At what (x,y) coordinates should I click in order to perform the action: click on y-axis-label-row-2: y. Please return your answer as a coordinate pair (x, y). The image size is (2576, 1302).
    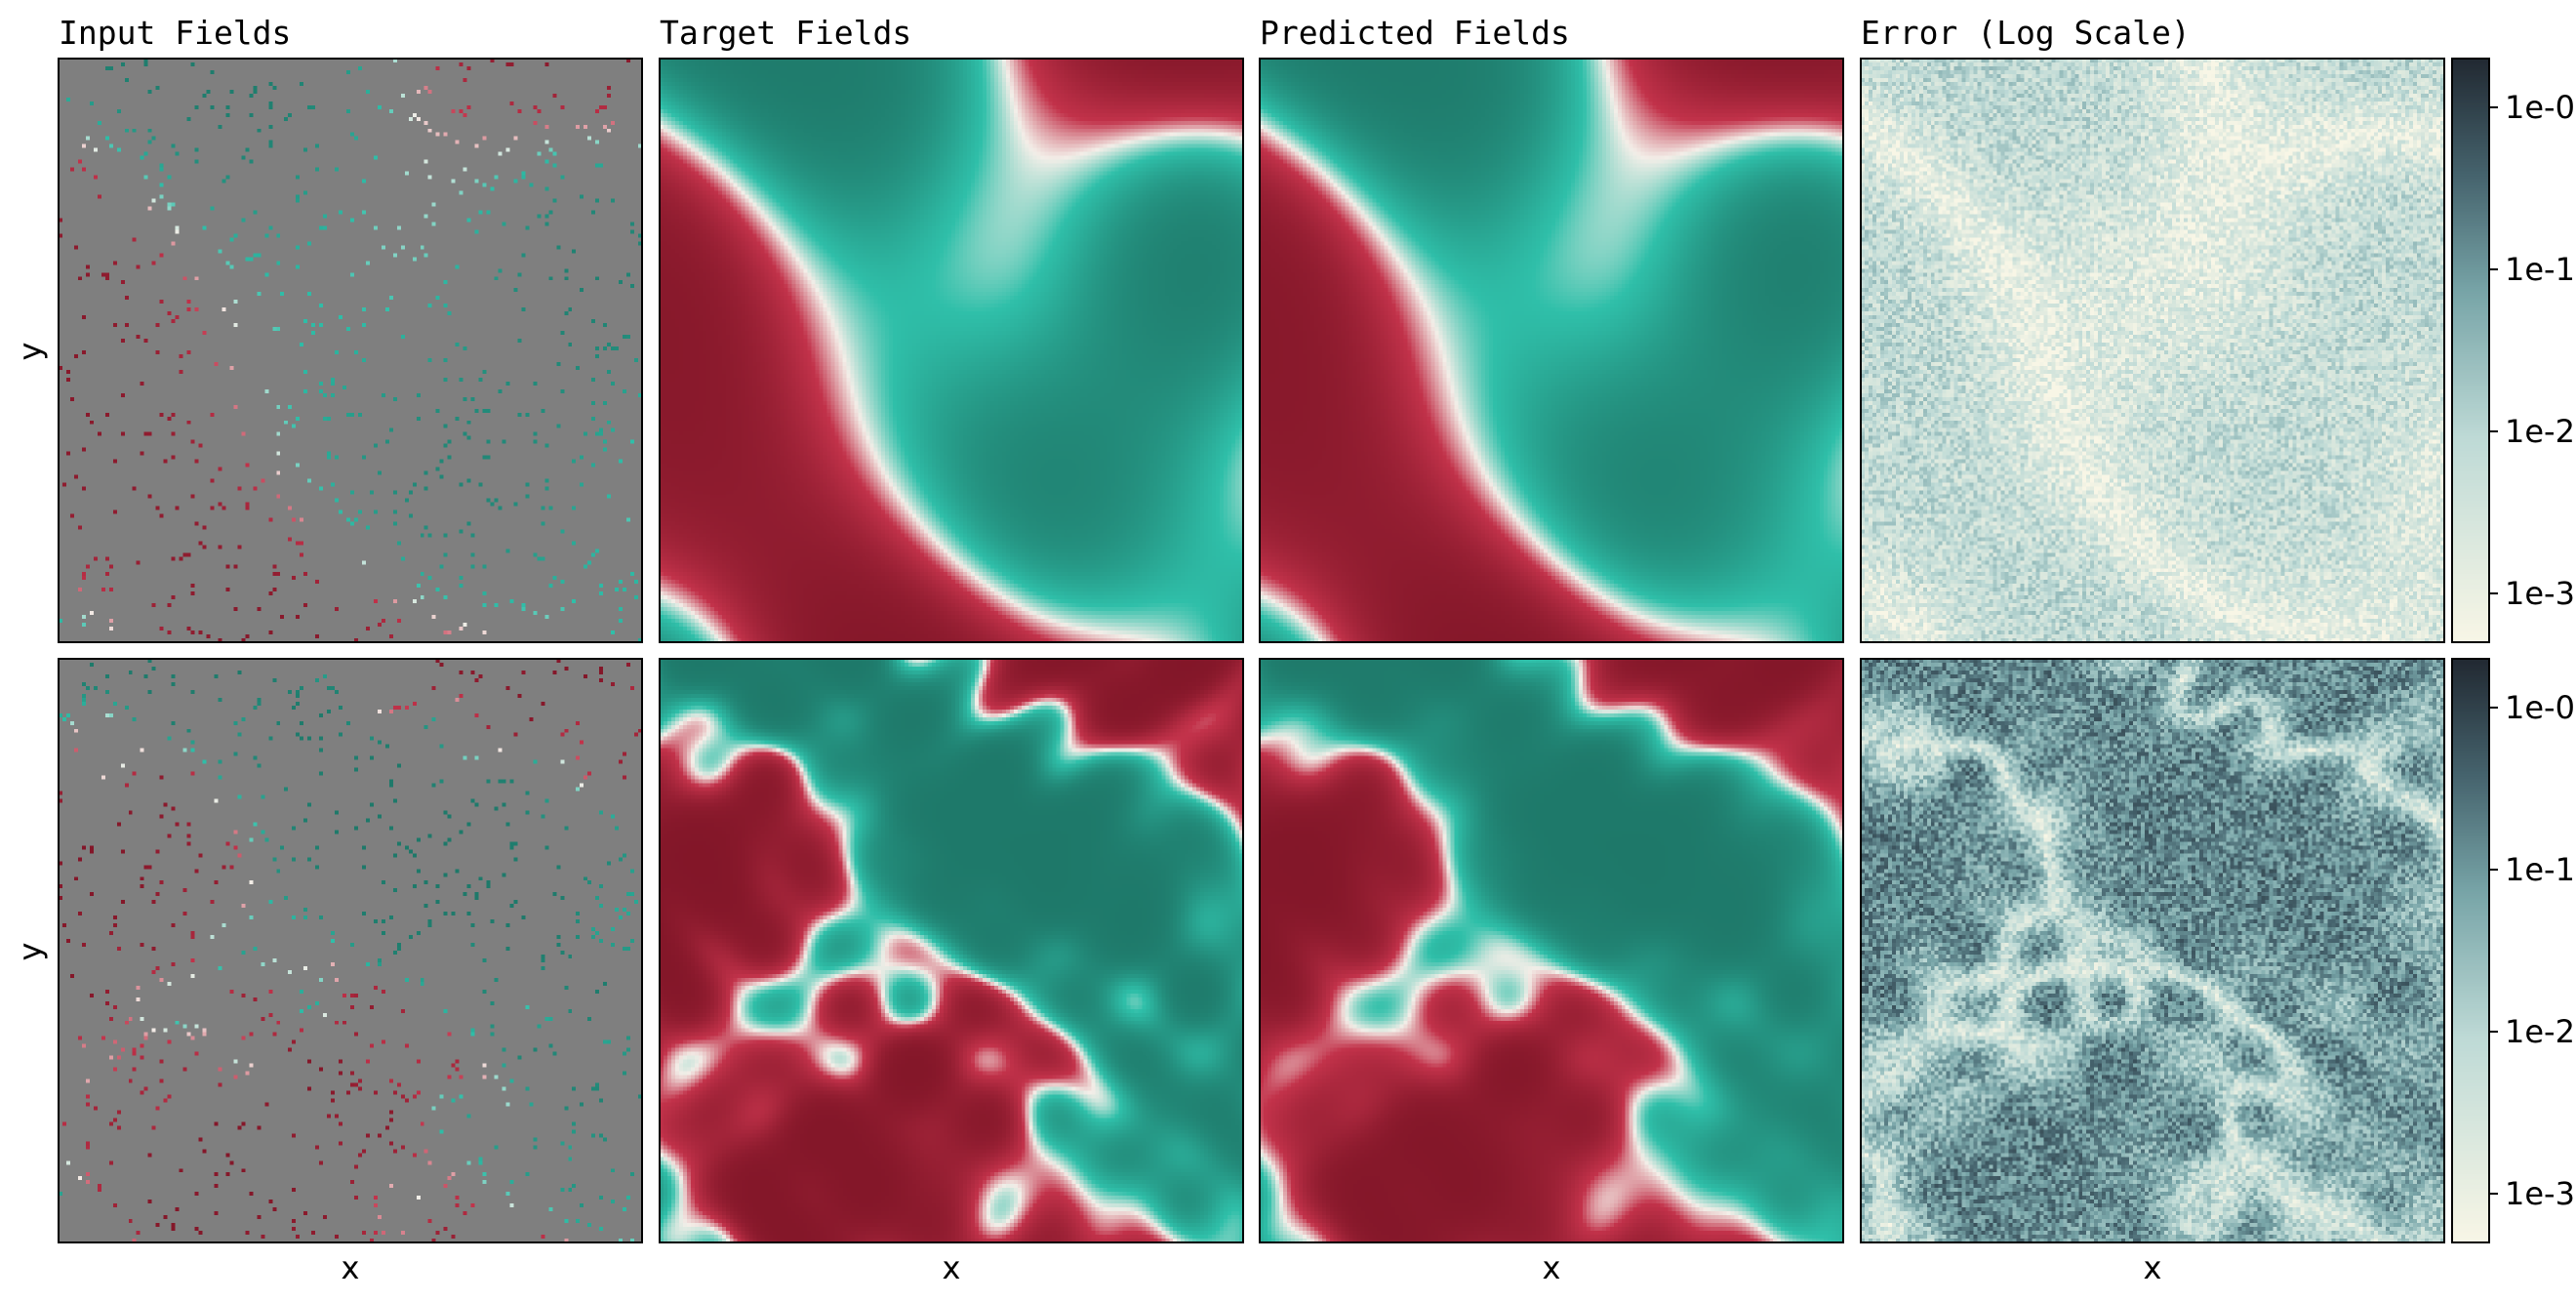
    Looking at the image, I should click on (30, 952).